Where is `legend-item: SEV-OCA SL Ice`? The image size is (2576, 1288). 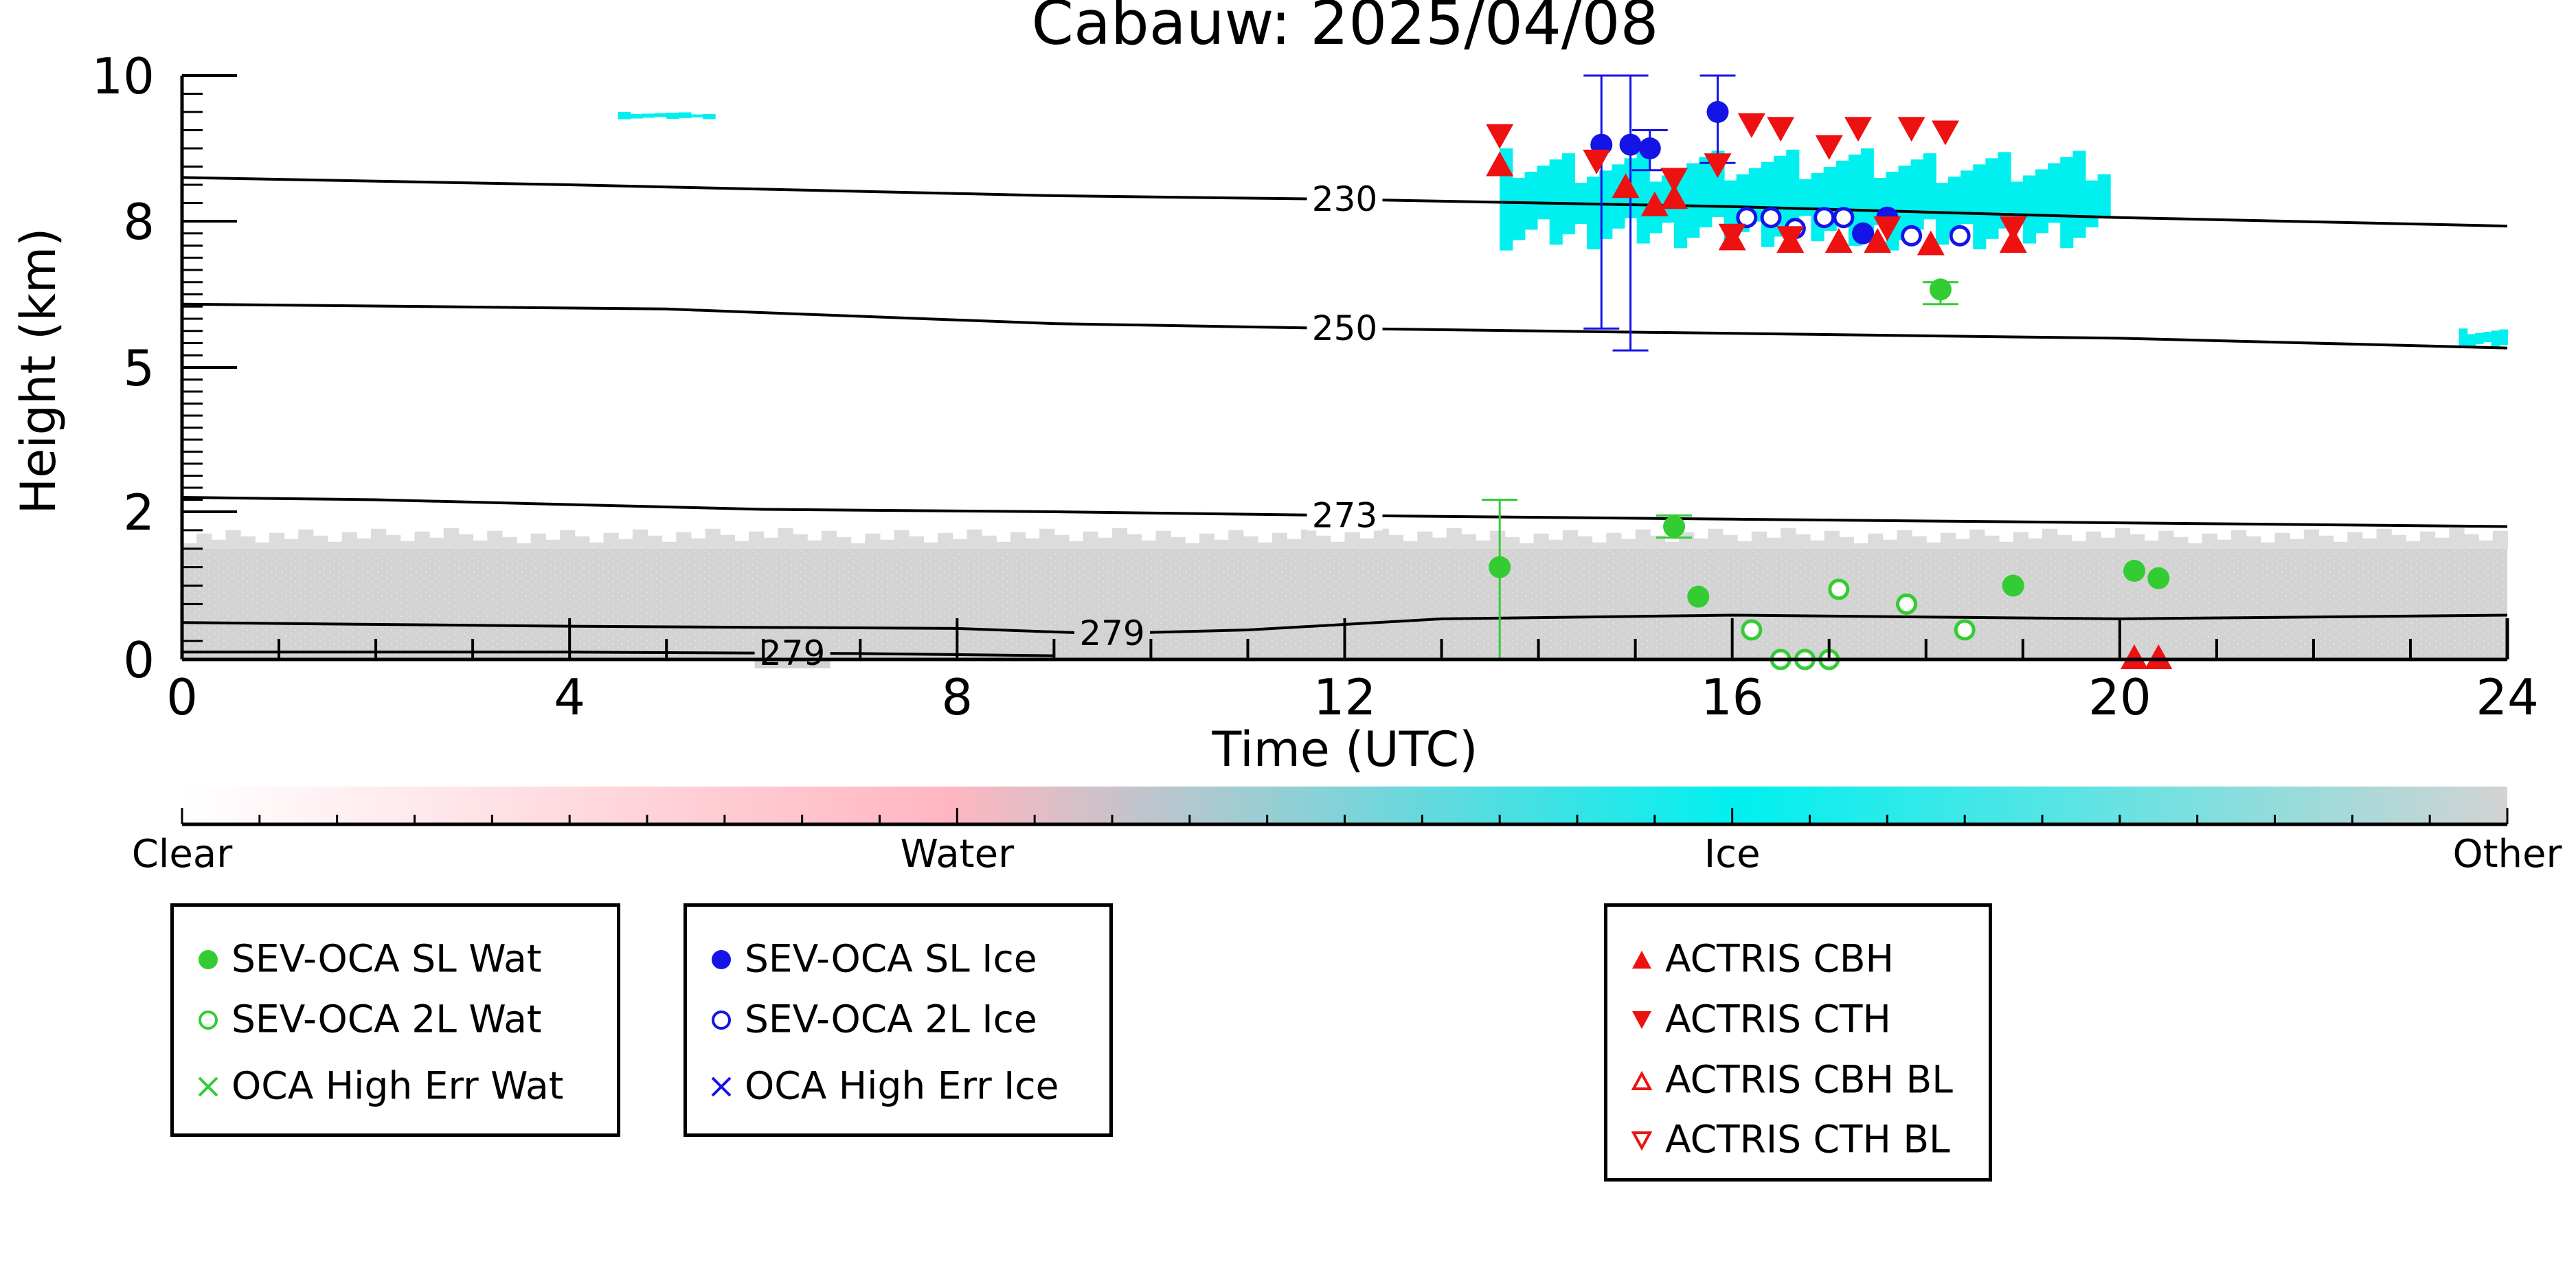 legend-item: SEV-OCA SL Ice is located at coordinates (872, 958).